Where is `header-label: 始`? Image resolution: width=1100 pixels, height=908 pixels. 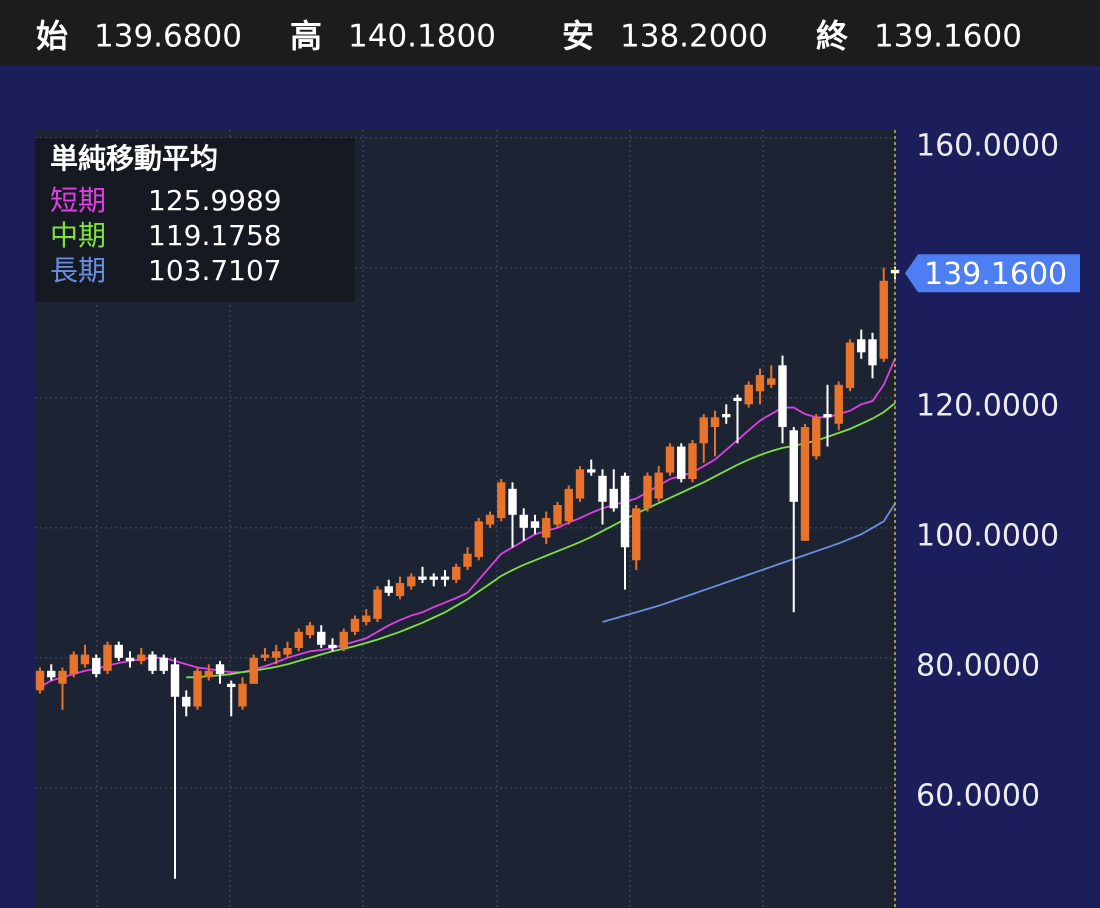 header-label: 始 is located at coordinates (52, 36).